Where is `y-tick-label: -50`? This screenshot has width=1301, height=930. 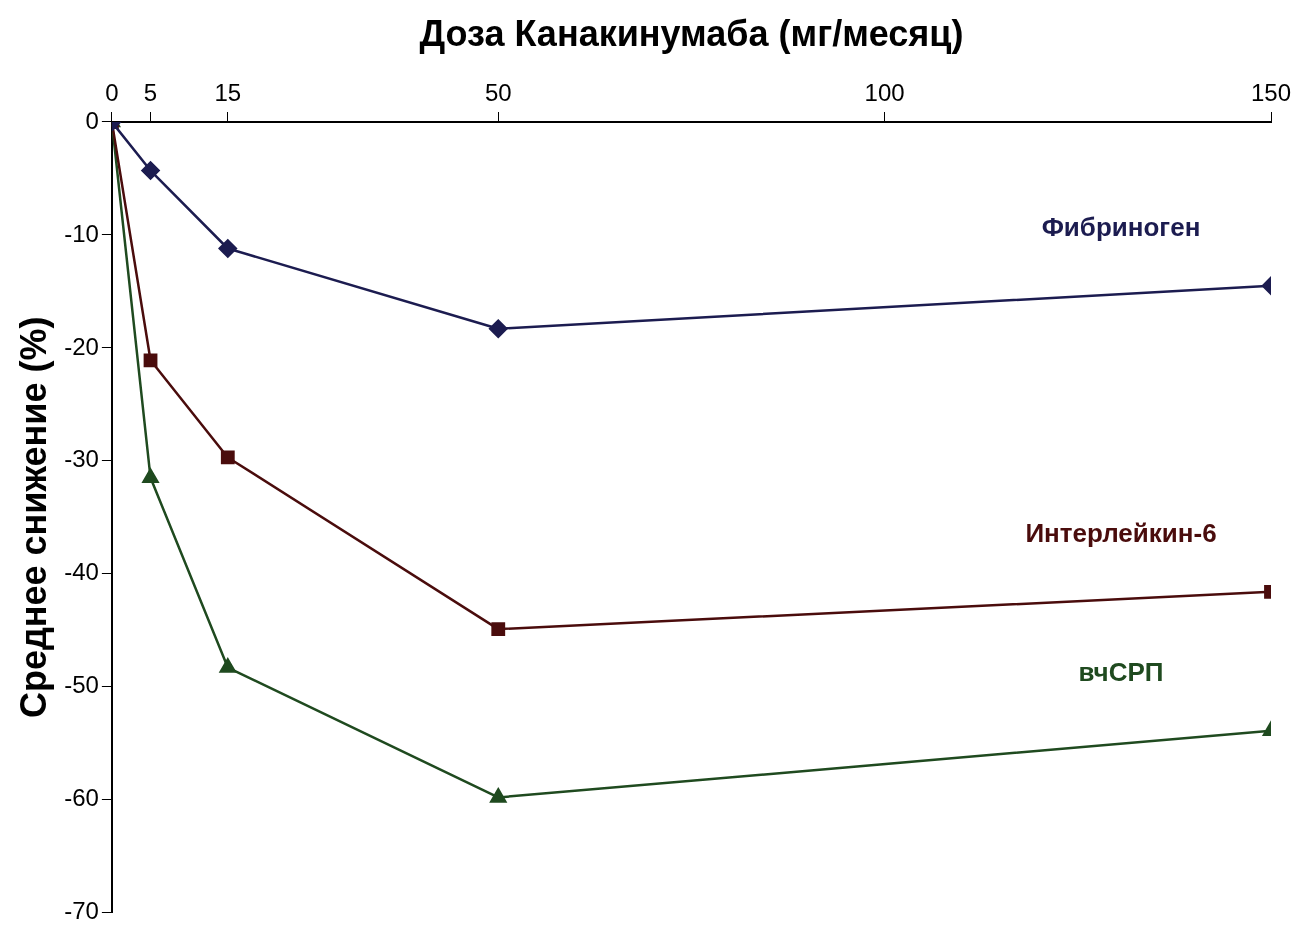 y-tick-label: -50 is located at coordinates (81, 685).